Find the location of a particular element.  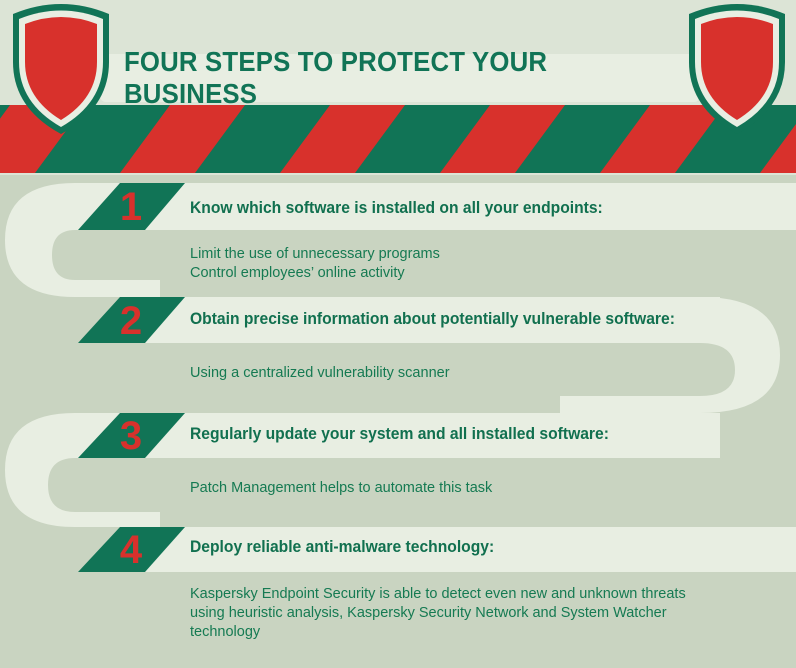

step-description-line: technology is located at coordinates (225, 632).